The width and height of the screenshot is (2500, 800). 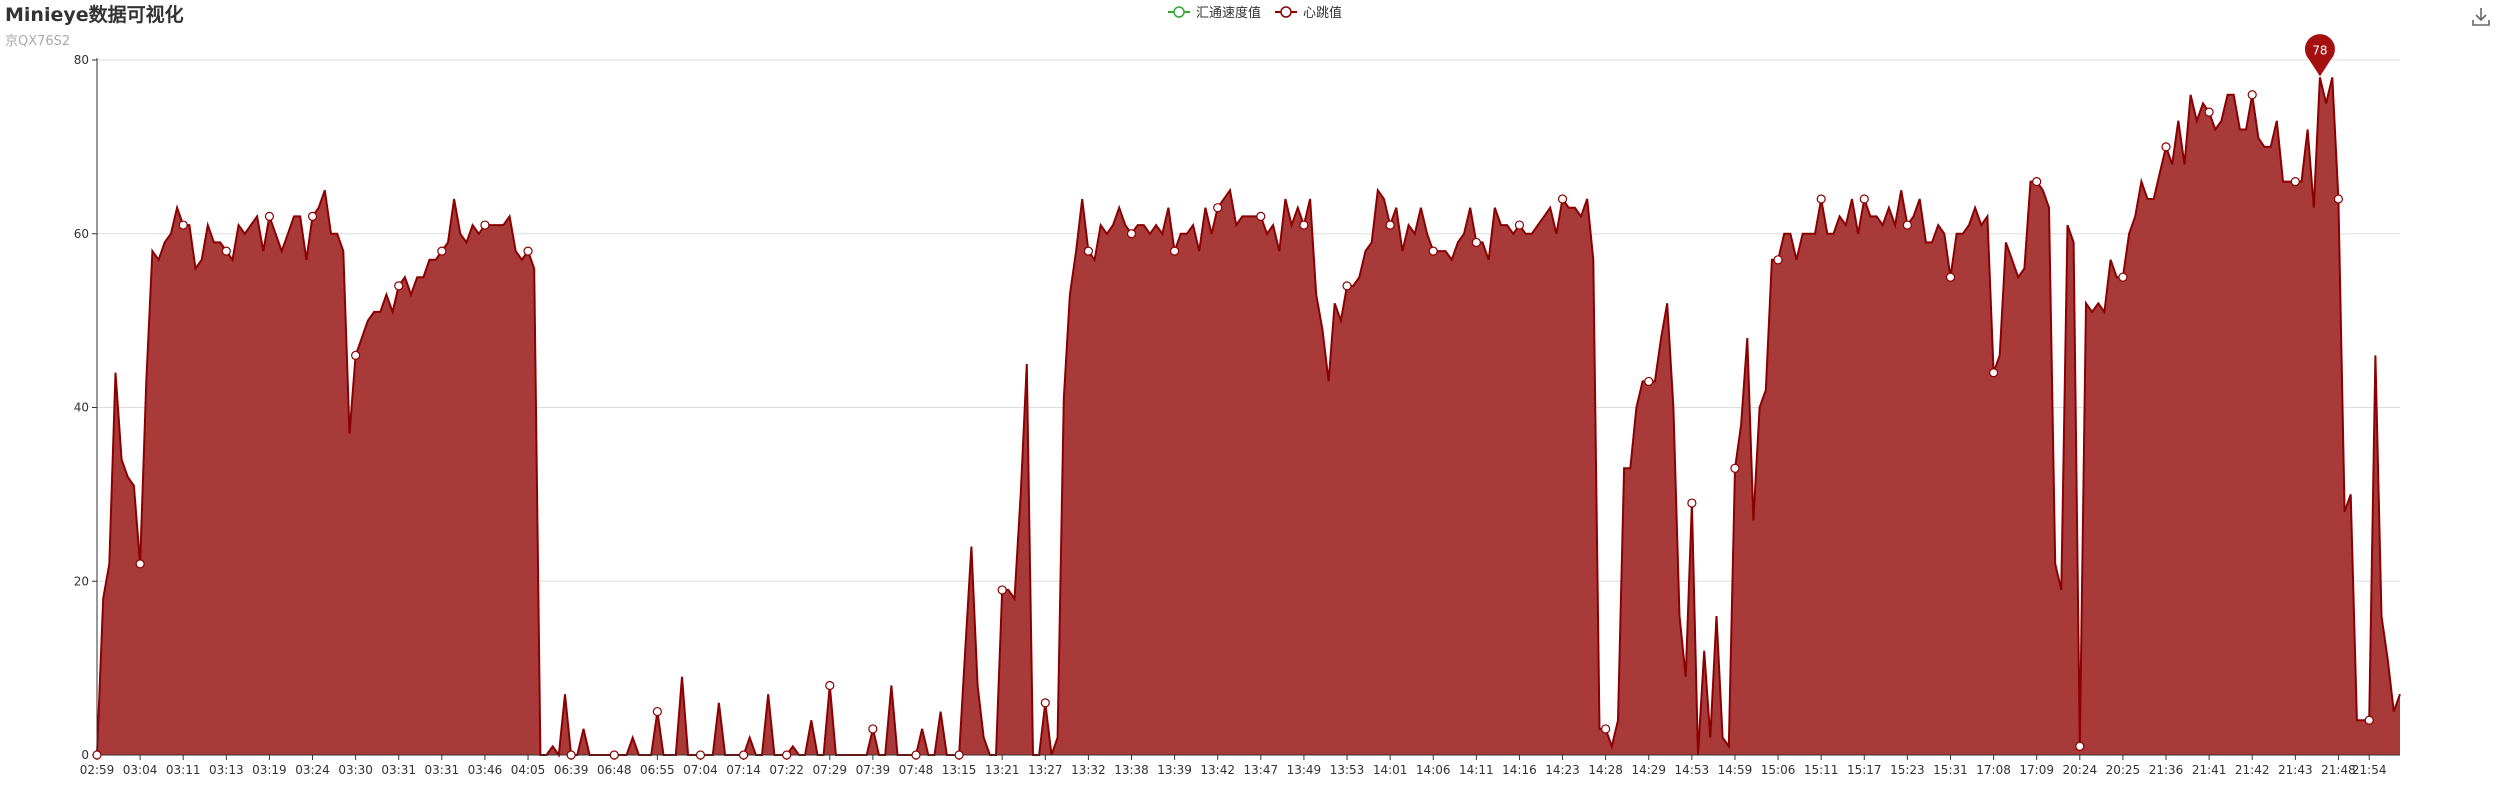 I want to click on y-tick-label: 40, so click(x=81, y=408).